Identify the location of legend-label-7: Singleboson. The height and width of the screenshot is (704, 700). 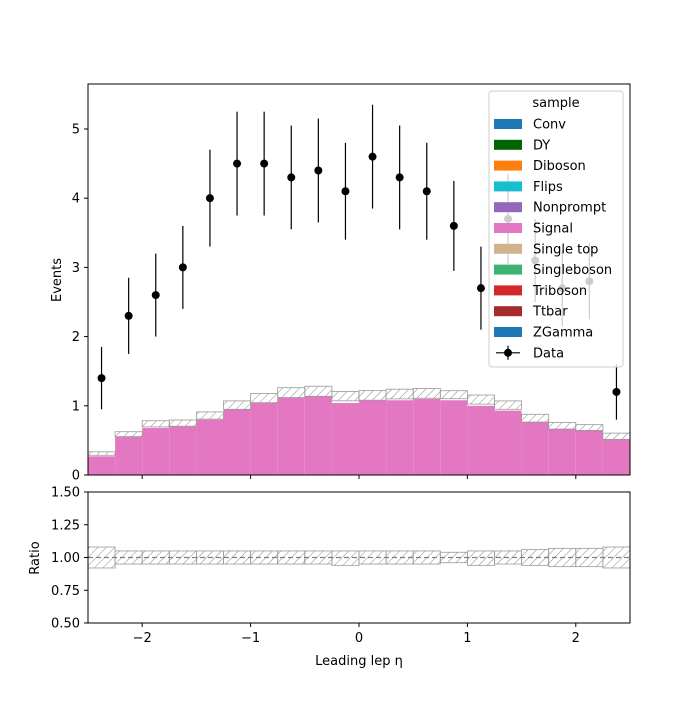
(572, 270).